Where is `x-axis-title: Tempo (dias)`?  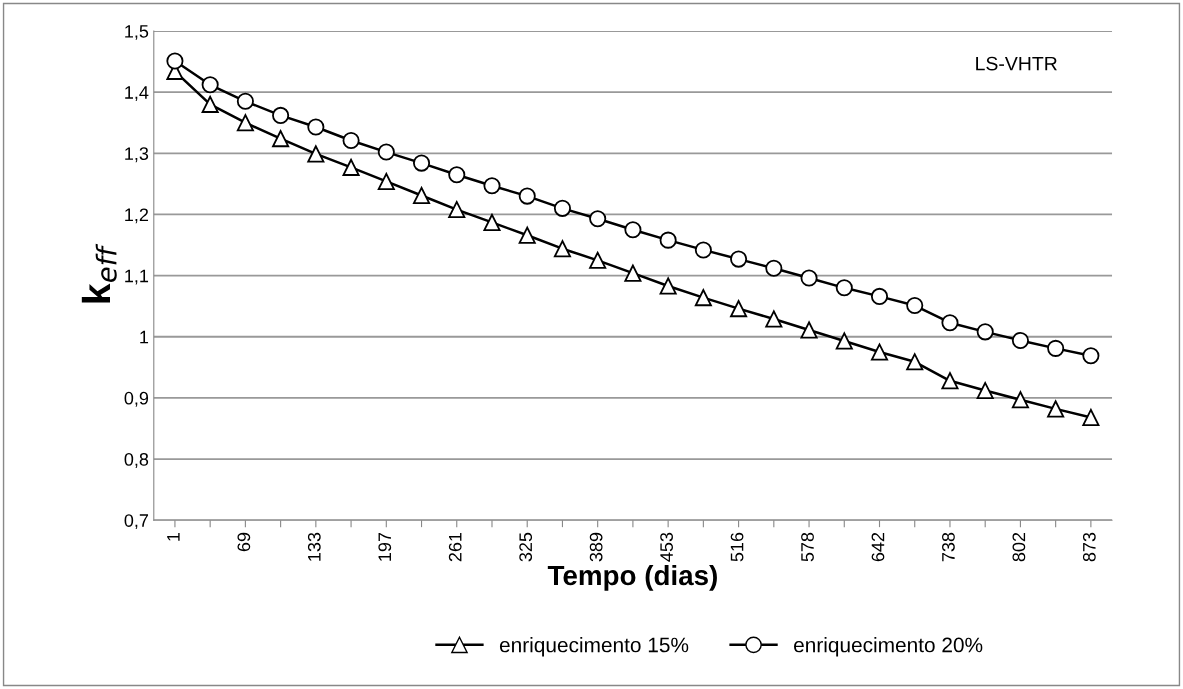 x-axis-title: Tempo (dias) is located at coordinates (632, 577).